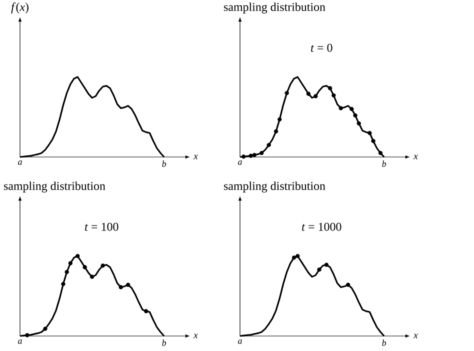  What do you see at coordinates (321, 48) in the screenshot?
I see `chart-subtitle: t = 0` at bounding box center [321, 48].